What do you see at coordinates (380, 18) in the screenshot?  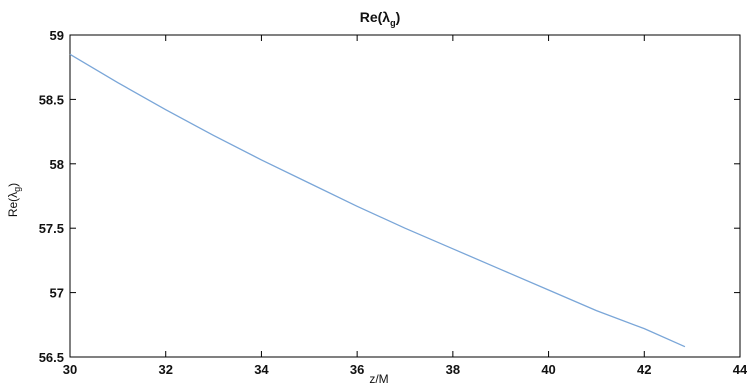 I see `chart-title: Re(λg)` at bounding box center [380, 18].